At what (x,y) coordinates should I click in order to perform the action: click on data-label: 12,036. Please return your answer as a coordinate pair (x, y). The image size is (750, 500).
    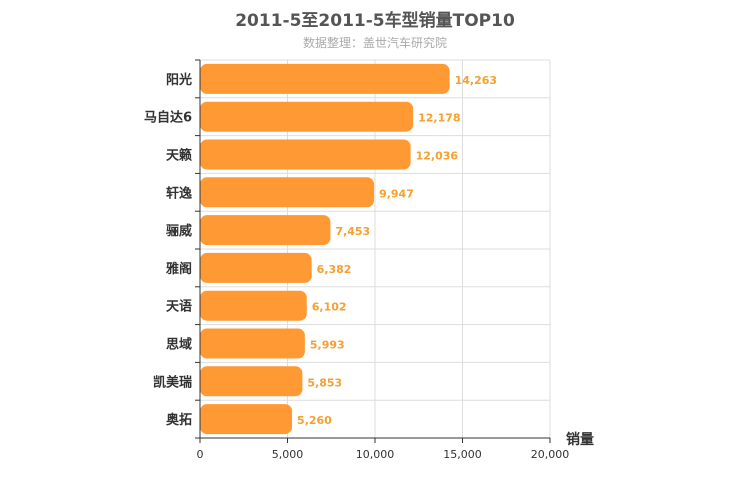
    Looking at the image, I should click on (437, 156).